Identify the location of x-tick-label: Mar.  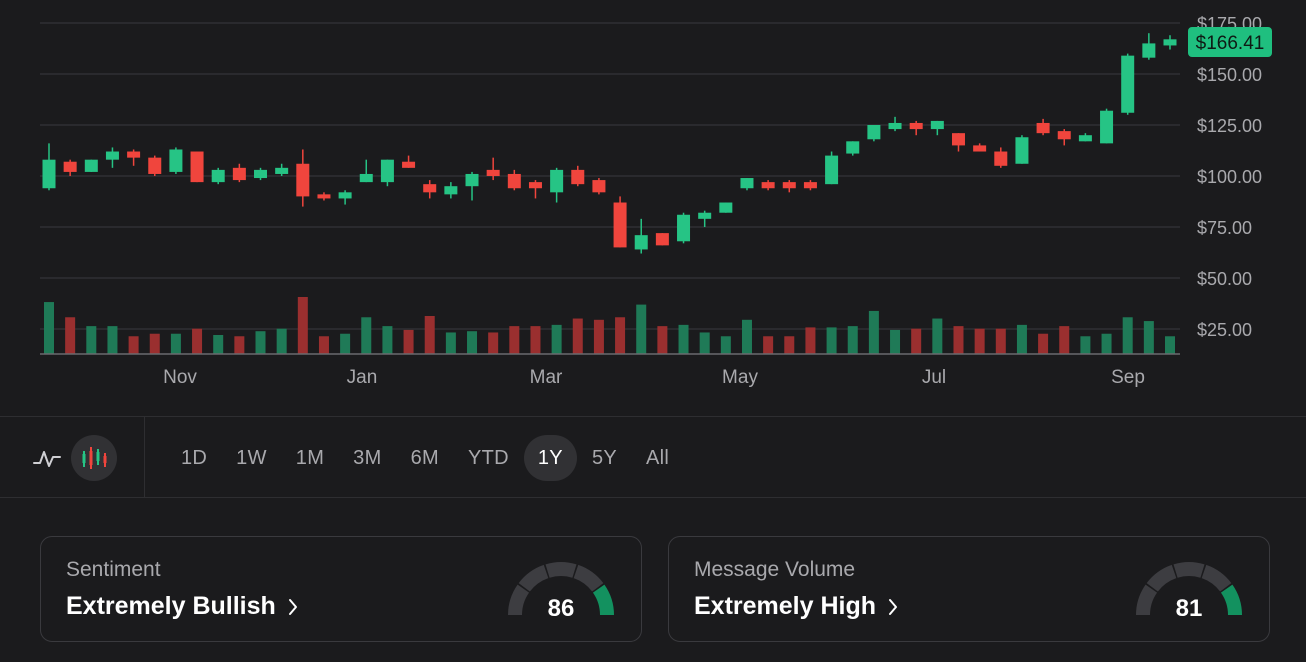
(546, 377).